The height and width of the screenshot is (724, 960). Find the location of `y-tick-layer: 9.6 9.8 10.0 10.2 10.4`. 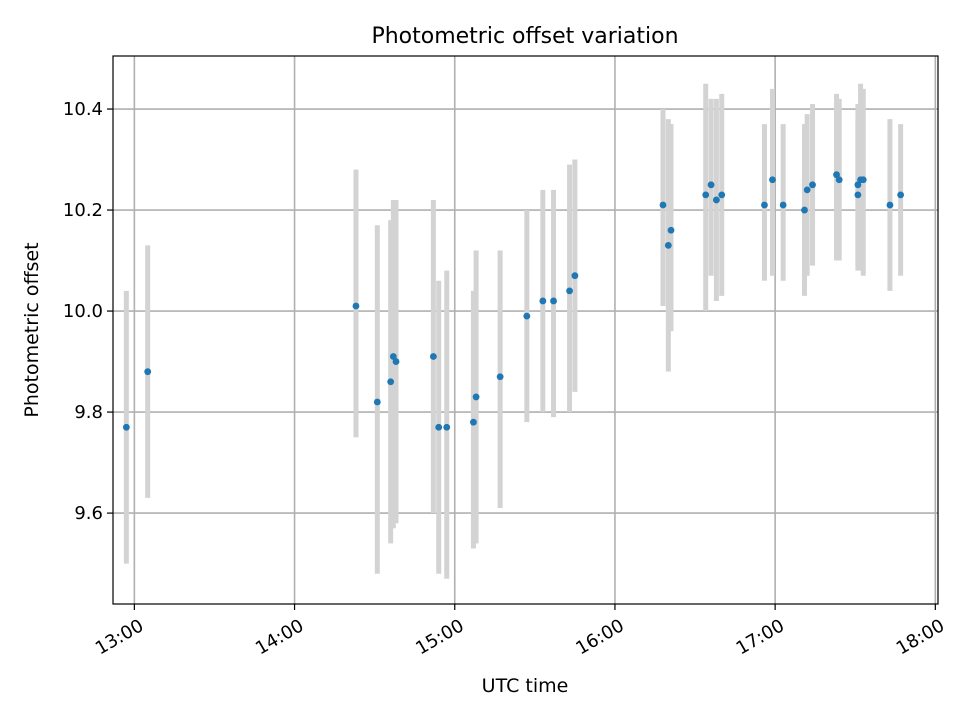

y-tick-layer: 9.6 9.8 10.0 10.2 10.4 is located at coordinates (88, 311).